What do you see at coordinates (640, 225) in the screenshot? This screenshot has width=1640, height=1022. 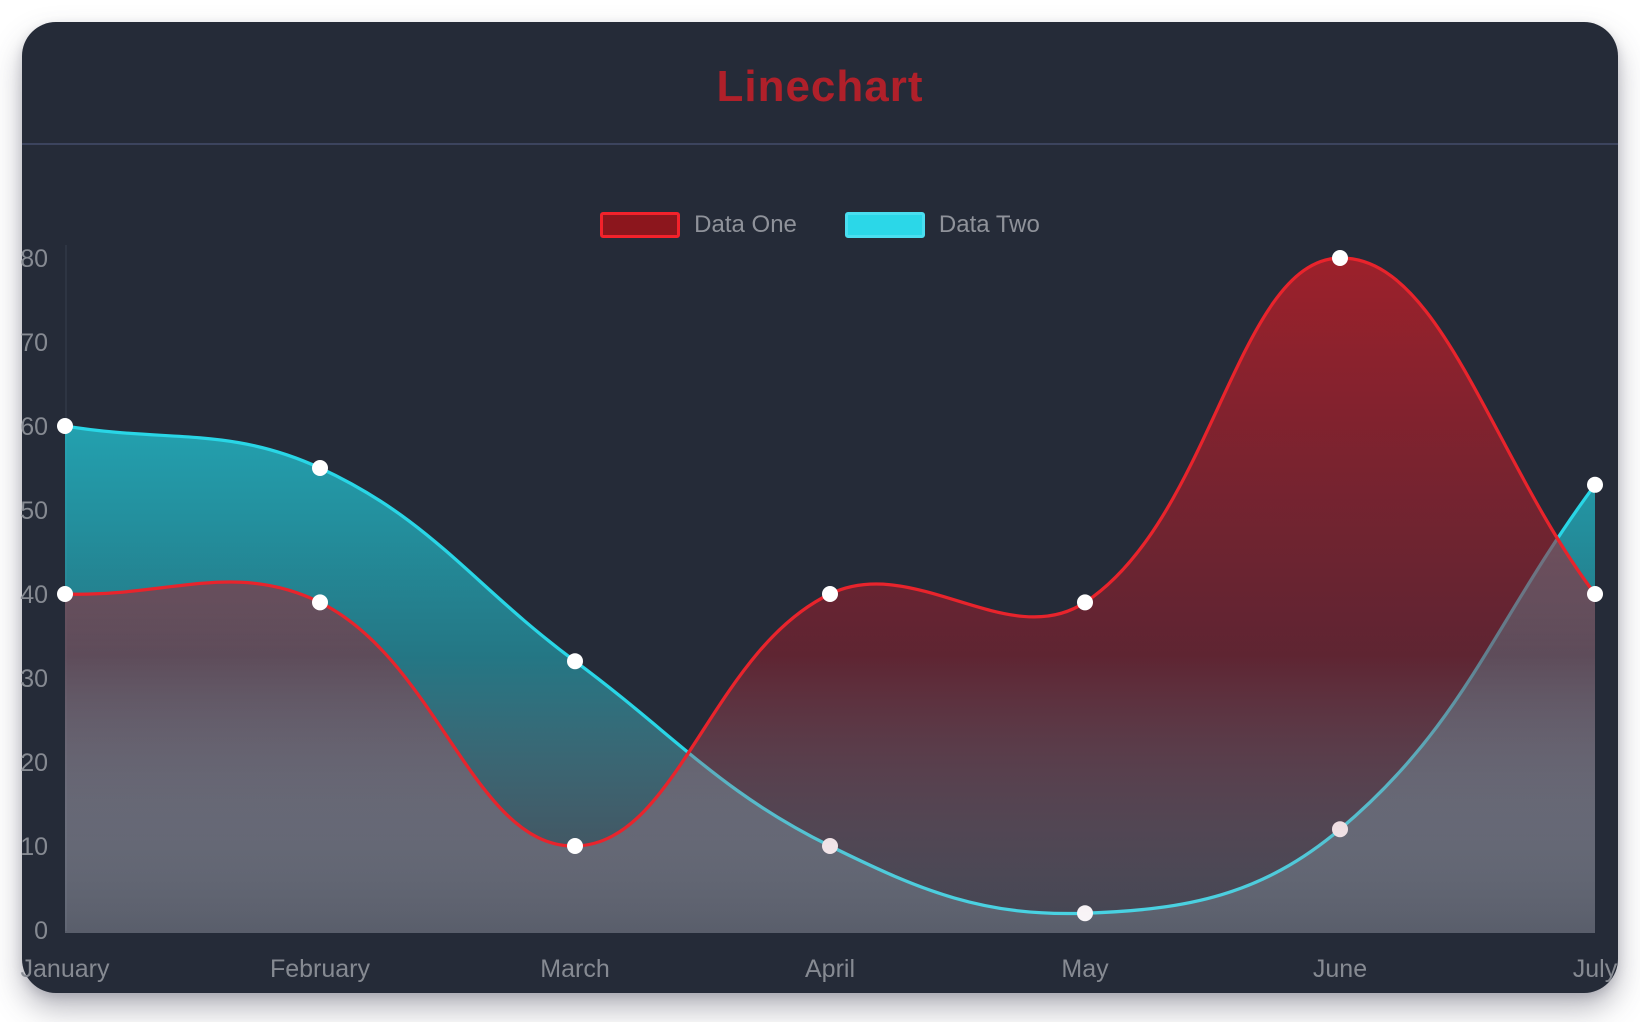 I see `legend-swatch-data-one` at bounding box center [640, 225].